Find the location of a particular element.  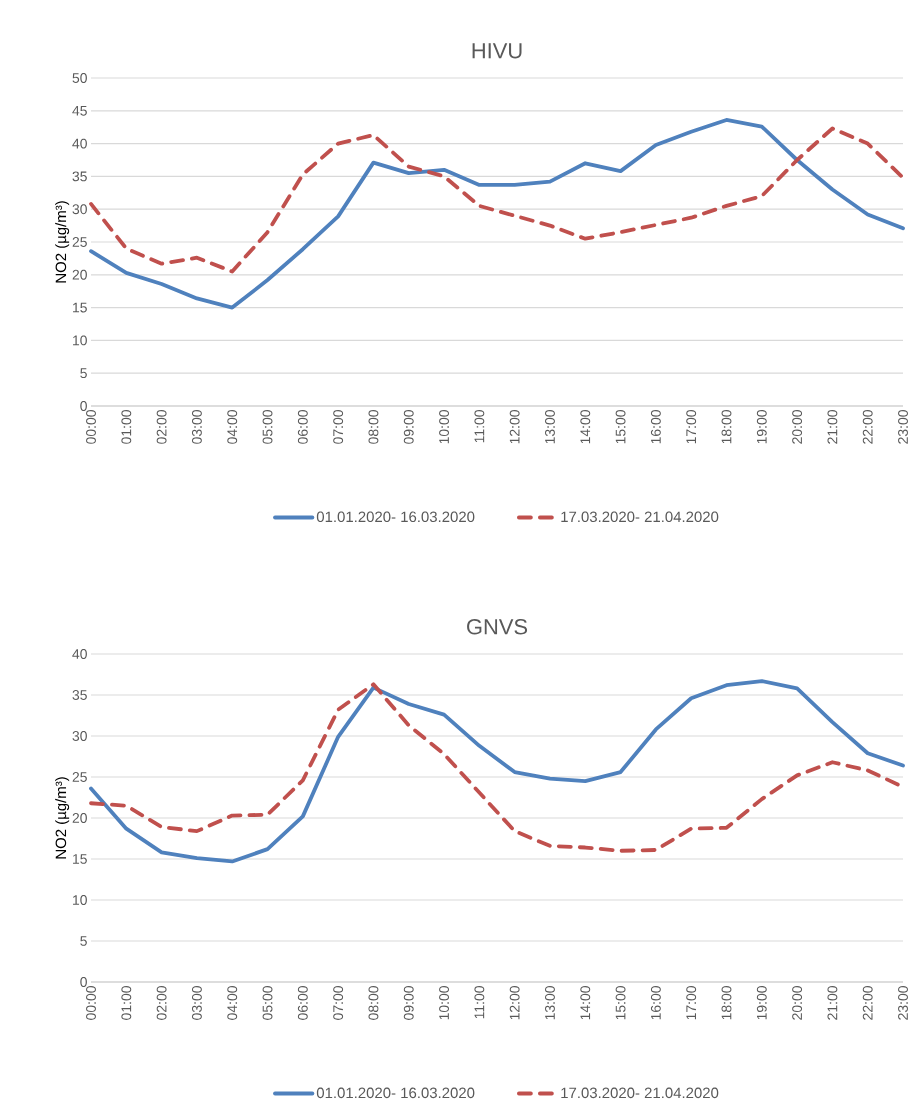

chart-title: HIVU is located at coordinates (497, 51).